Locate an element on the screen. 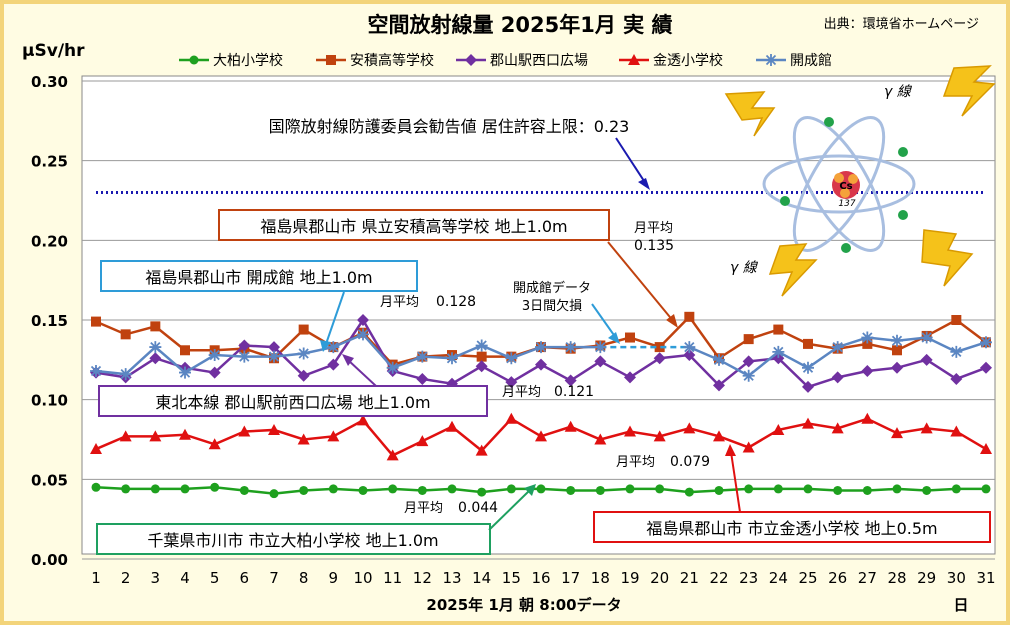  x-tick-label: 3 is located at coordinates (156, 578).